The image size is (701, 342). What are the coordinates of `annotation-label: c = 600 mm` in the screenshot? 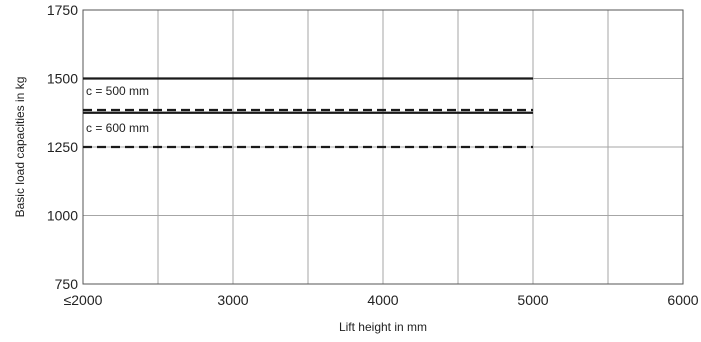 It's located at (117, 128).